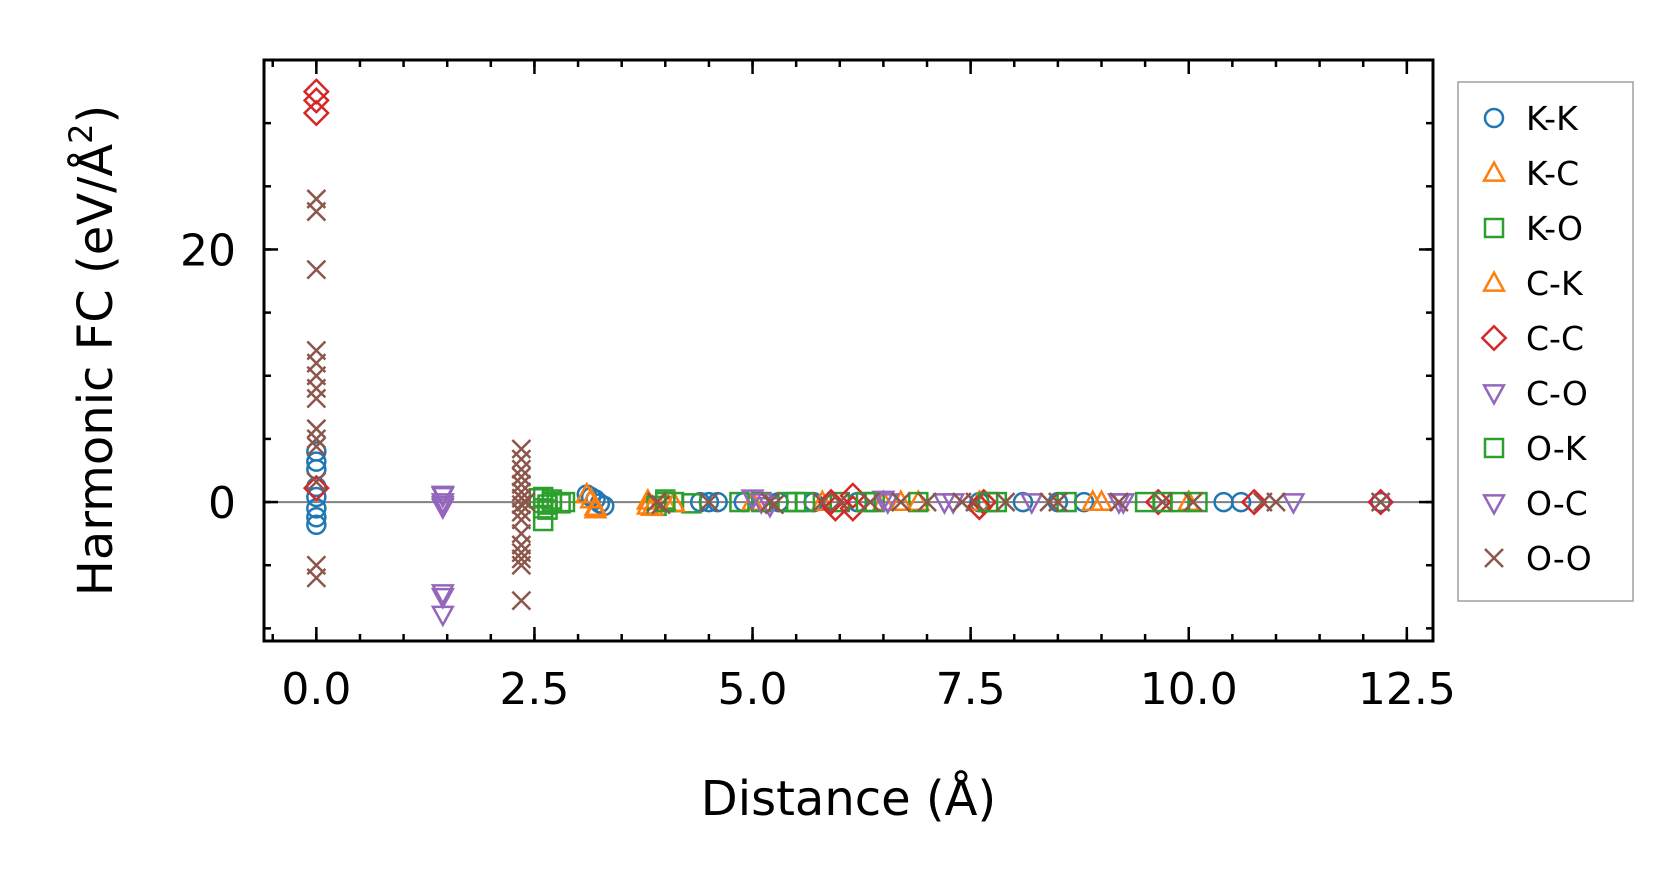  Describe the element at coordinates (534, 689) in the screenshot. I see `x-tick-label: 2.5` at that location.